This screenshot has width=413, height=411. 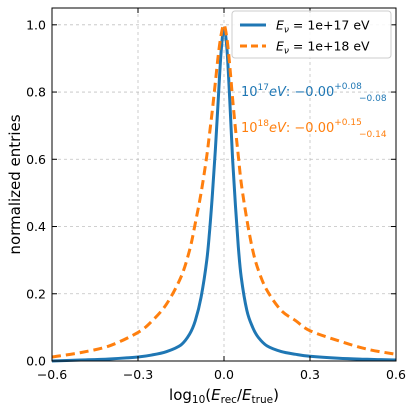 I want to click on x-axis-label: log10(Erec/Etrue), so click(x=224, y=396).